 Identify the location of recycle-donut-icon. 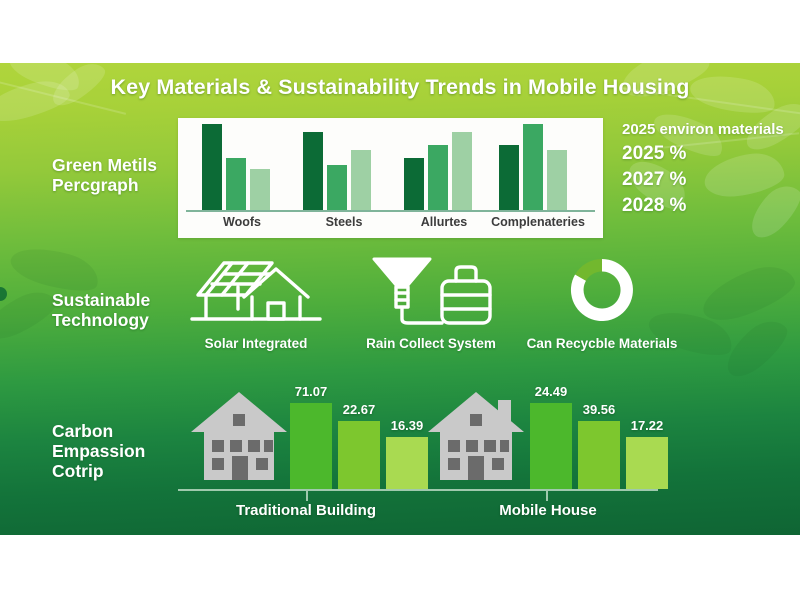
(602, 290).